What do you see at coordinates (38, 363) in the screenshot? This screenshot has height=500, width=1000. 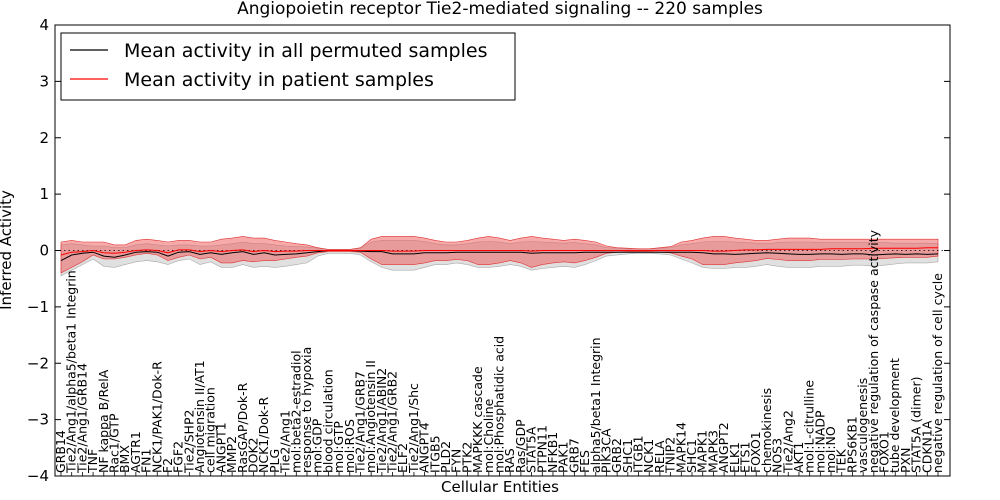 I see `y-tick-label: −2` at bounding box center [38, 363].